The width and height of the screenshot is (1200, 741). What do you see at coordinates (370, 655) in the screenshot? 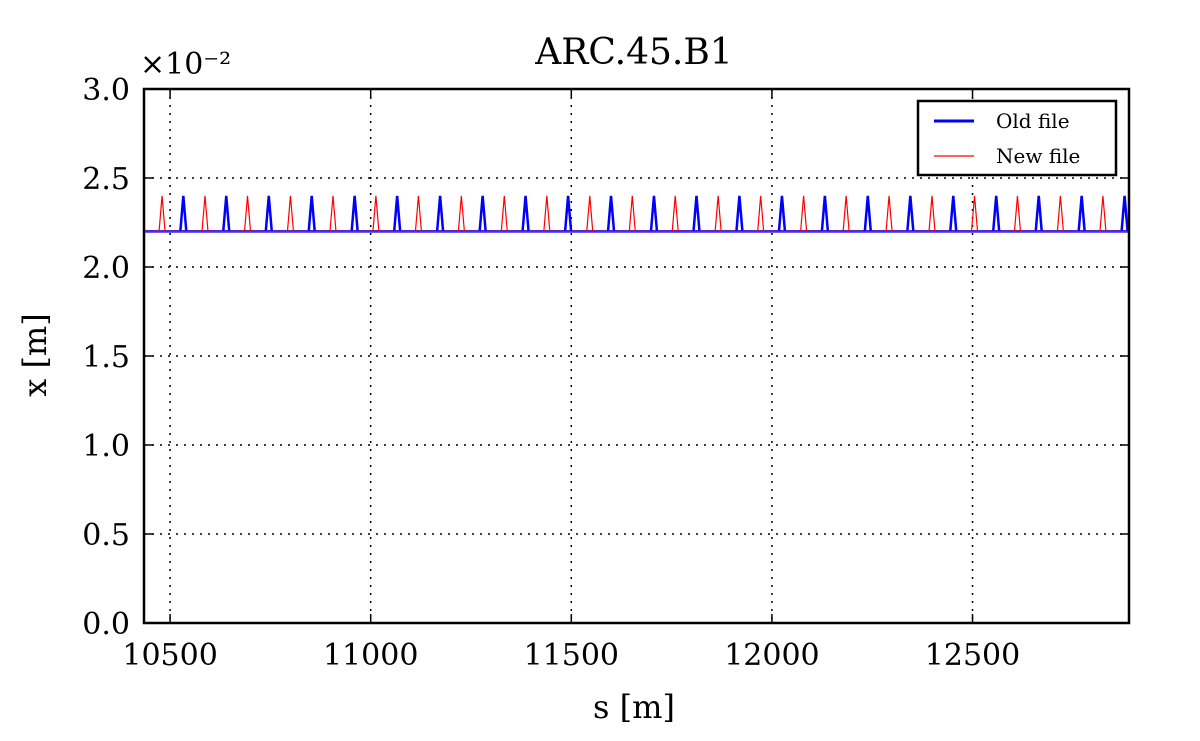
I see `x-tick-label: 11000` at bounding box center [370, 655].